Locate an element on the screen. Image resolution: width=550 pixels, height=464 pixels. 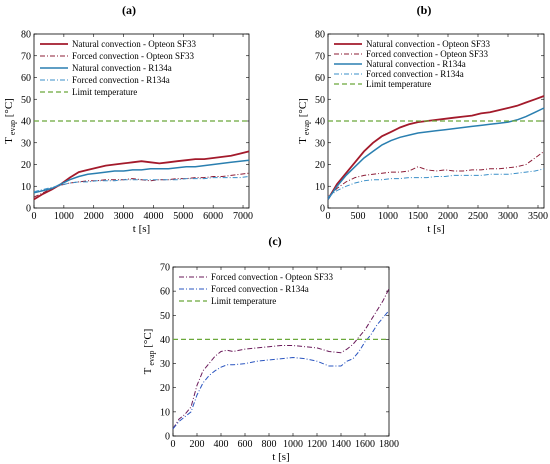
panel-0-legend-entry-3: Forced convection - R134a is located at coordinates (121, 80).